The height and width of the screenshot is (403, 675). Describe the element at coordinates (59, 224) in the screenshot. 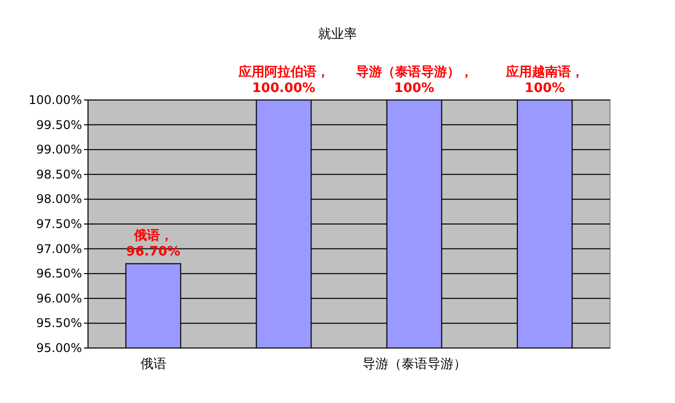

I see `y-tick-label: 97.50%` at that location.